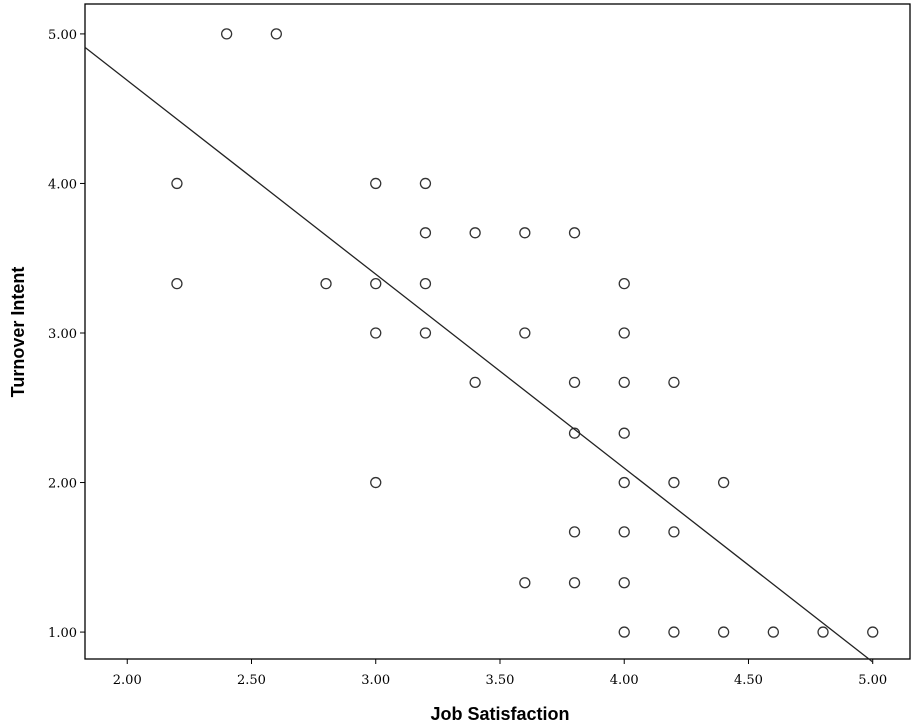  Describe the element at coordinates (375, 680) in the screenshot. I see `x-tick-label: 3.00` at that location.